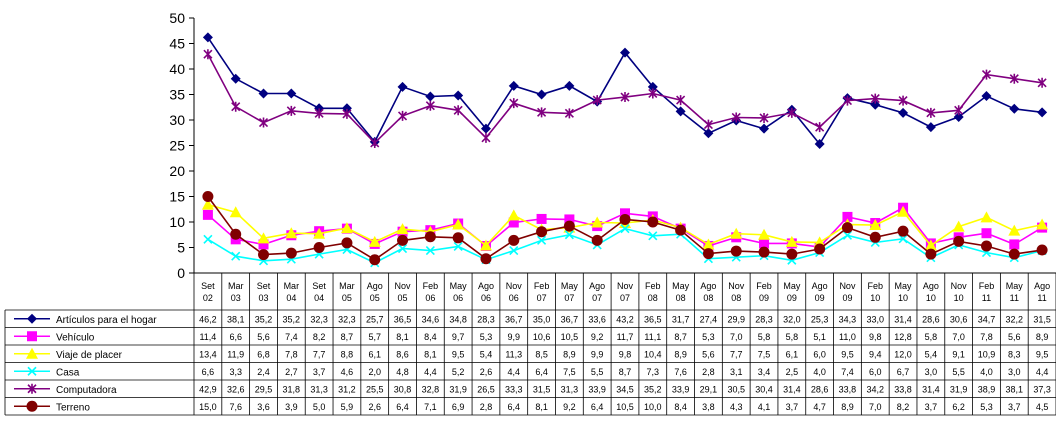 The width and height of the screenshot is (1056, 422). Describe the element at coordinates (347, 298) in the screenshot. I see `x-tick-label-year: 05` at that location.